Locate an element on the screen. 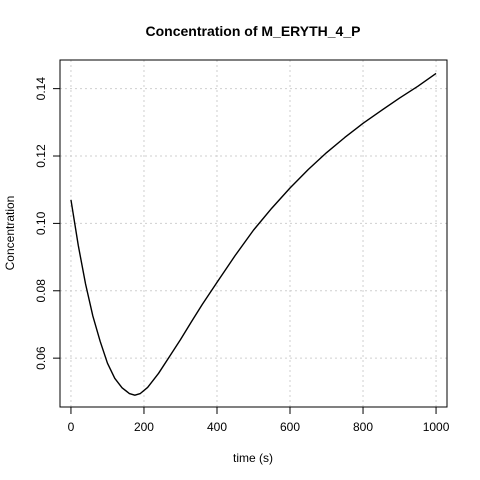  y-tick-label: 0.08 is located at coordinates (41, 291).